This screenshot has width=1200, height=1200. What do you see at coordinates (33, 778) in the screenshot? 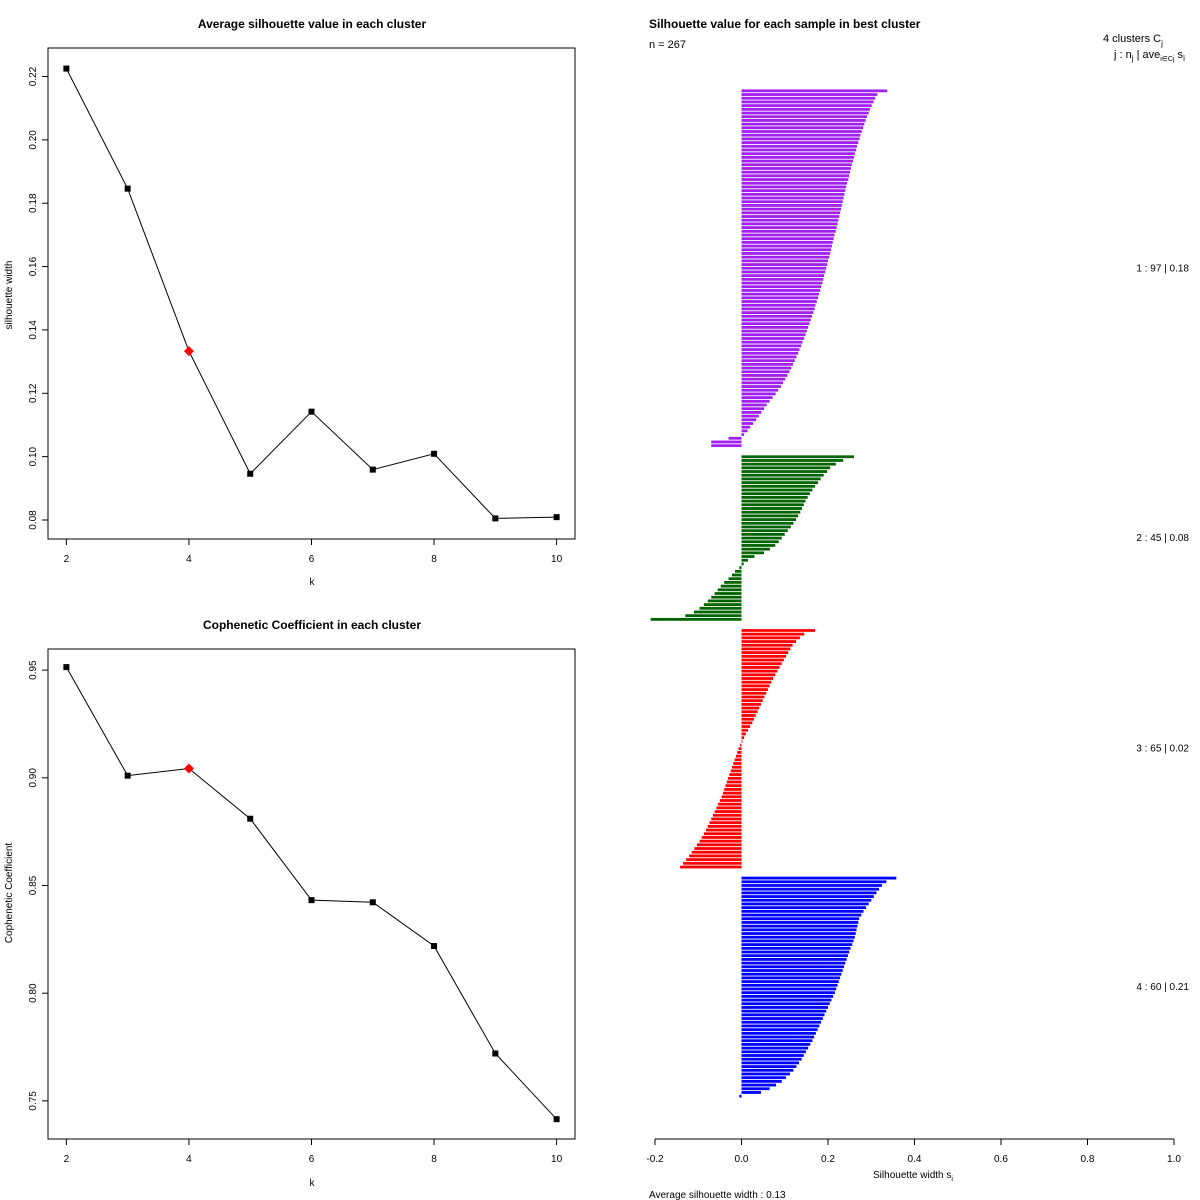
I see `cophenetic-ytick-label: 0.90` at bounding box center [33, 778].